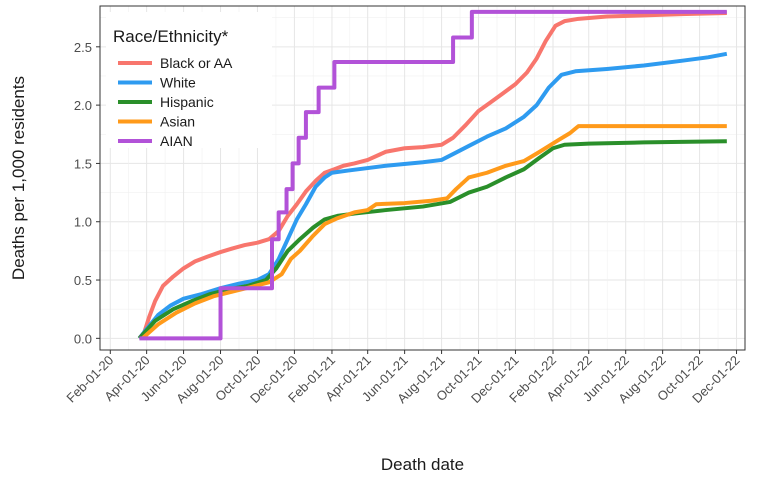 This screenshot has height=478, width=759. What do you see at coordinates (178, 83) in the screenshot?
I see `legend-label: White` at bounding box center [178, 83].